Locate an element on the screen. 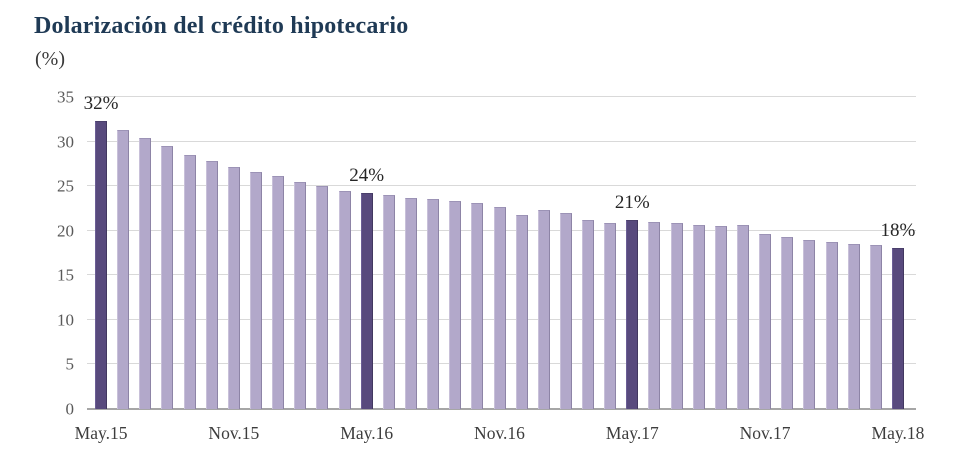 The height and width of the screenshot is (476, 980). y-axis-label: 15 is located at coordinates (65, 275).